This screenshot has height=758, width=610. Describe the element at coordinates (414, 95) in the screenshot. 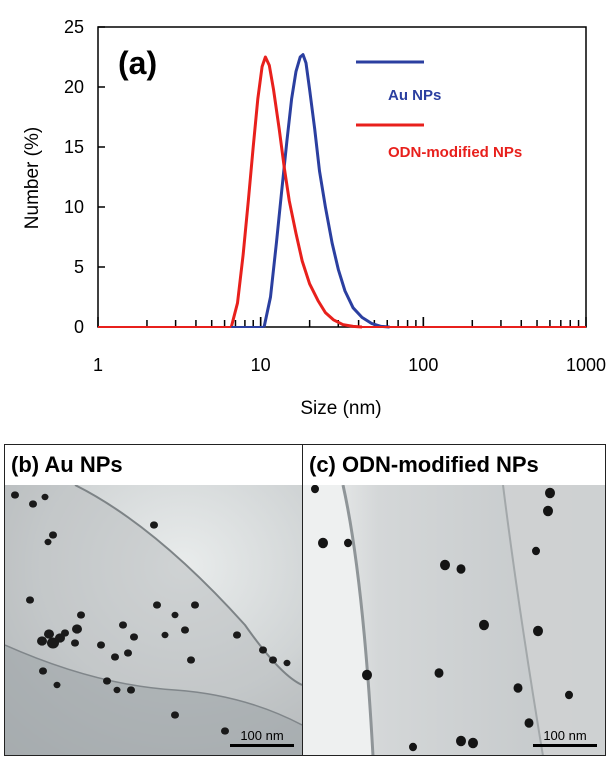

I see `legend-label-au: Au NPs` at that location.